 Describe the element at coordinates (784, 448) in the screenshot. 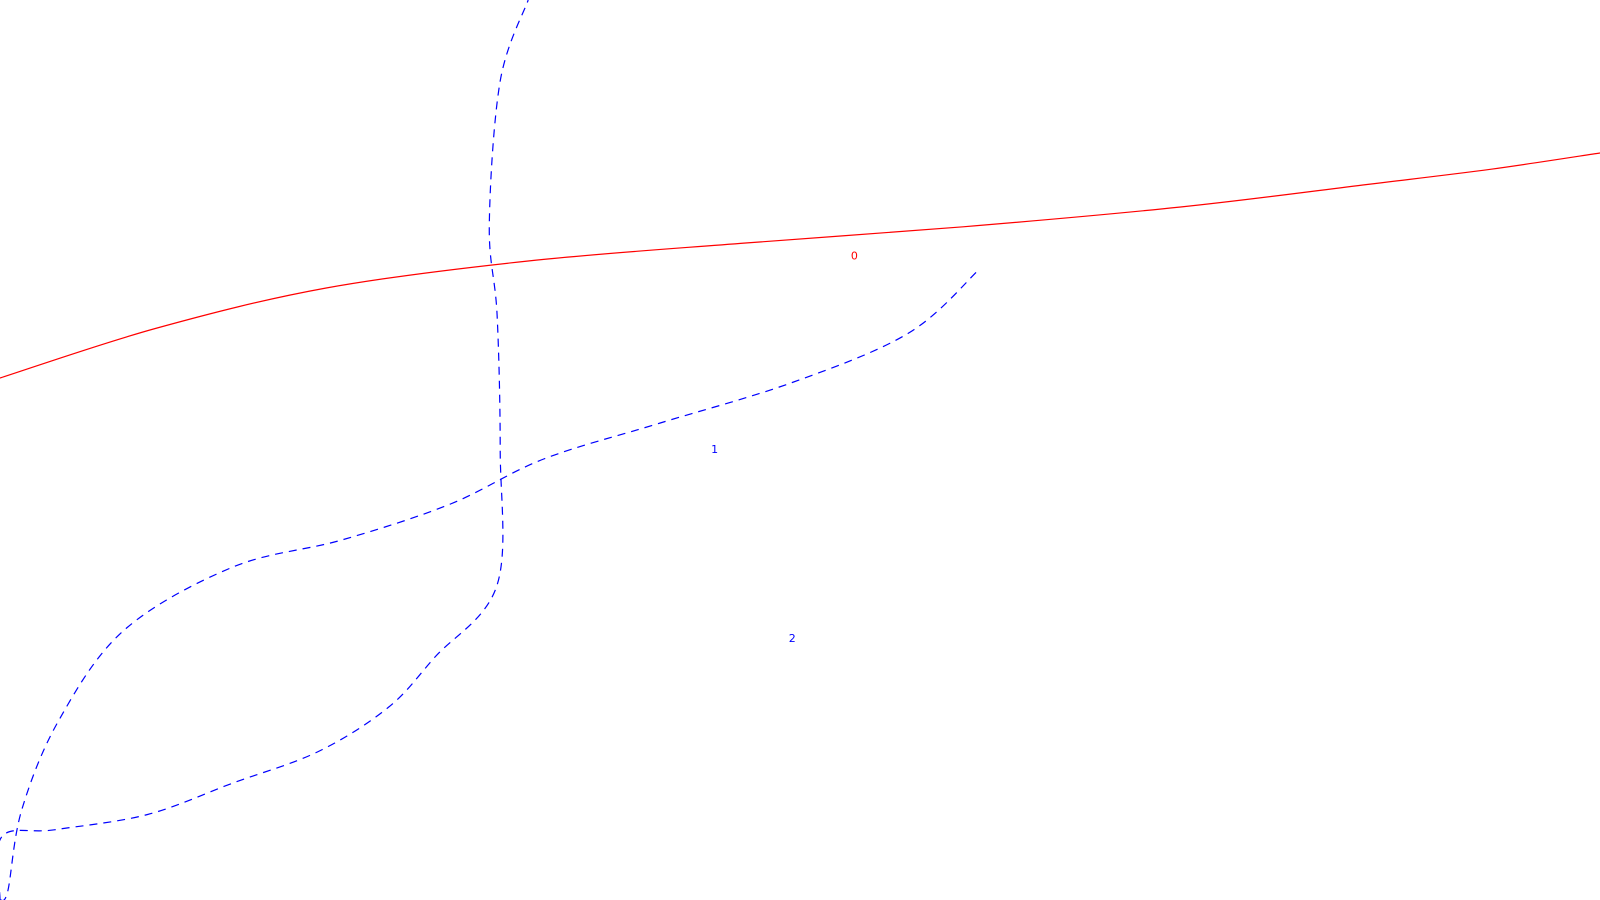

I see `contour-labels: 2 1 0` at that location.